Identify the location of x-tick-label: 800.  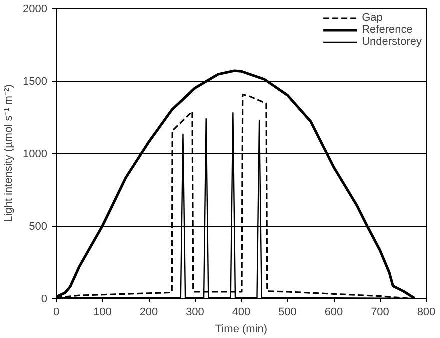
(426, 312).